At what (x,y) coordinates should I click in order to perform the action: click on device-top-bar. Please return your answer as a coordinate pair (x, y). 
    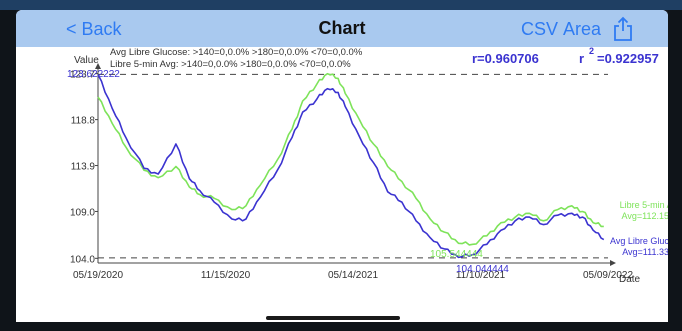
    Looking at the image, I should click on (341, 5).